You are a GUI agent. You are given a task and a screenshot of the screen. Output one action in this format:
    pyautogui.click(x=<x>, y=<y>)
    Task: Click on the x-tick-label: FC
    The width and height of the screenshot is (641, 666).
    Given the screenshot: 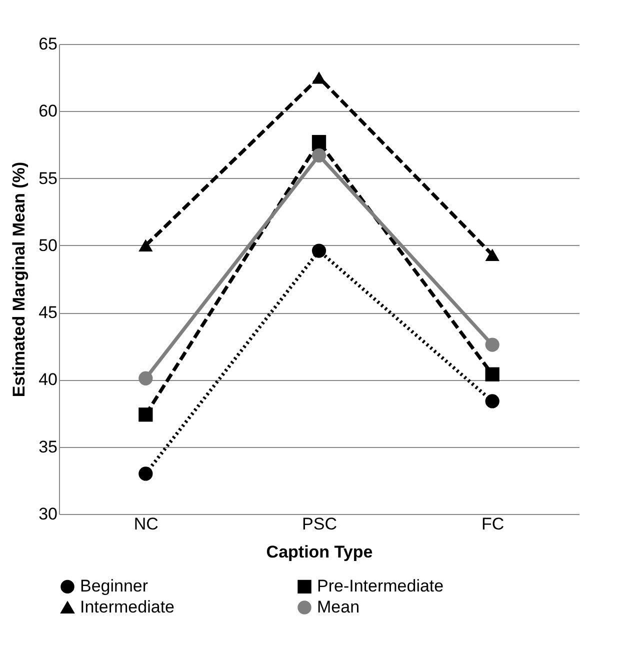 What is the action you would take?
    pyautogui.click(x=492, y=524)
    